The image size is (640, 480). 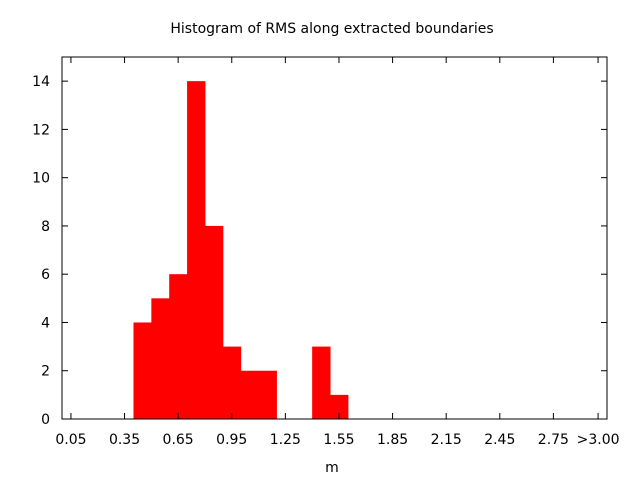 I want to click on x-tick-label: 0.95, so click(x=231, y=440).